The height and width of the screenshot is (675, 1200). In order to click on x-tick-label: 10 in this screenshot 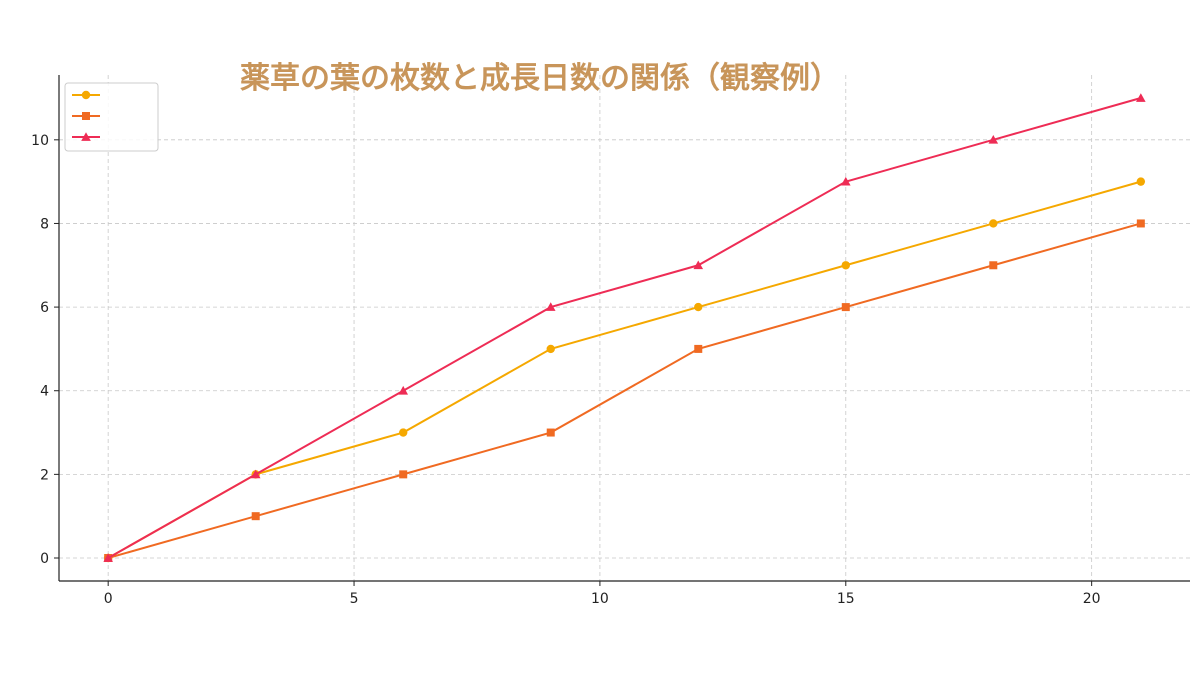, I will do `click(600, 599)`.